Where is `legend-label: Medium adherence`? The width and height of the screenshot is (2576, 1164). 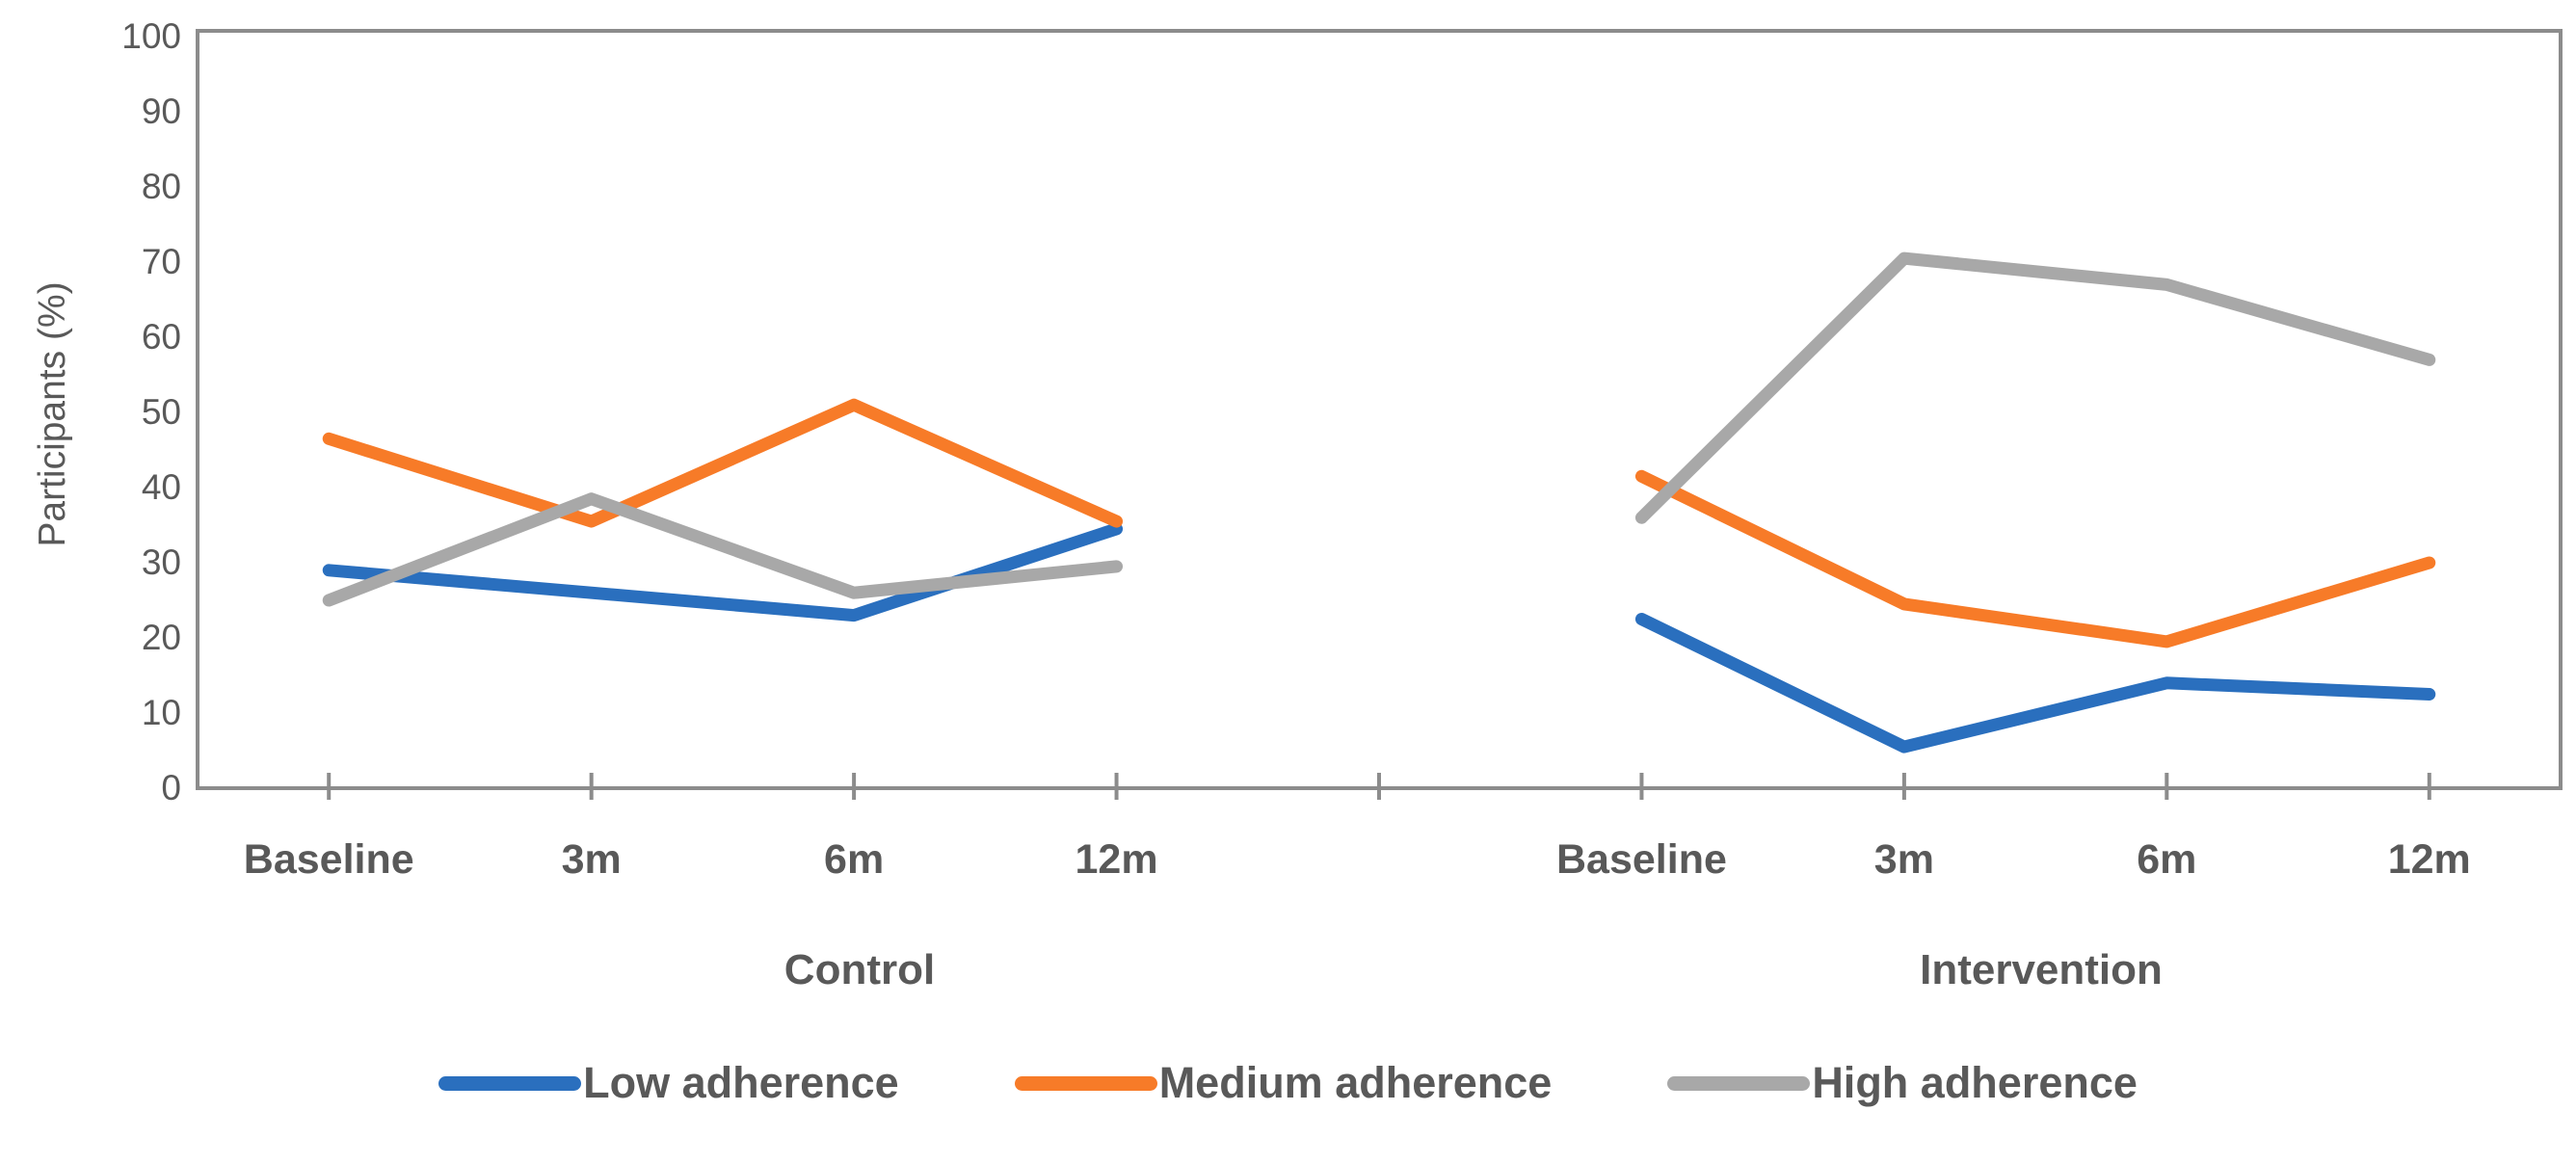
legend-label: Medium adherence is located at coordinates (1355, 1082).